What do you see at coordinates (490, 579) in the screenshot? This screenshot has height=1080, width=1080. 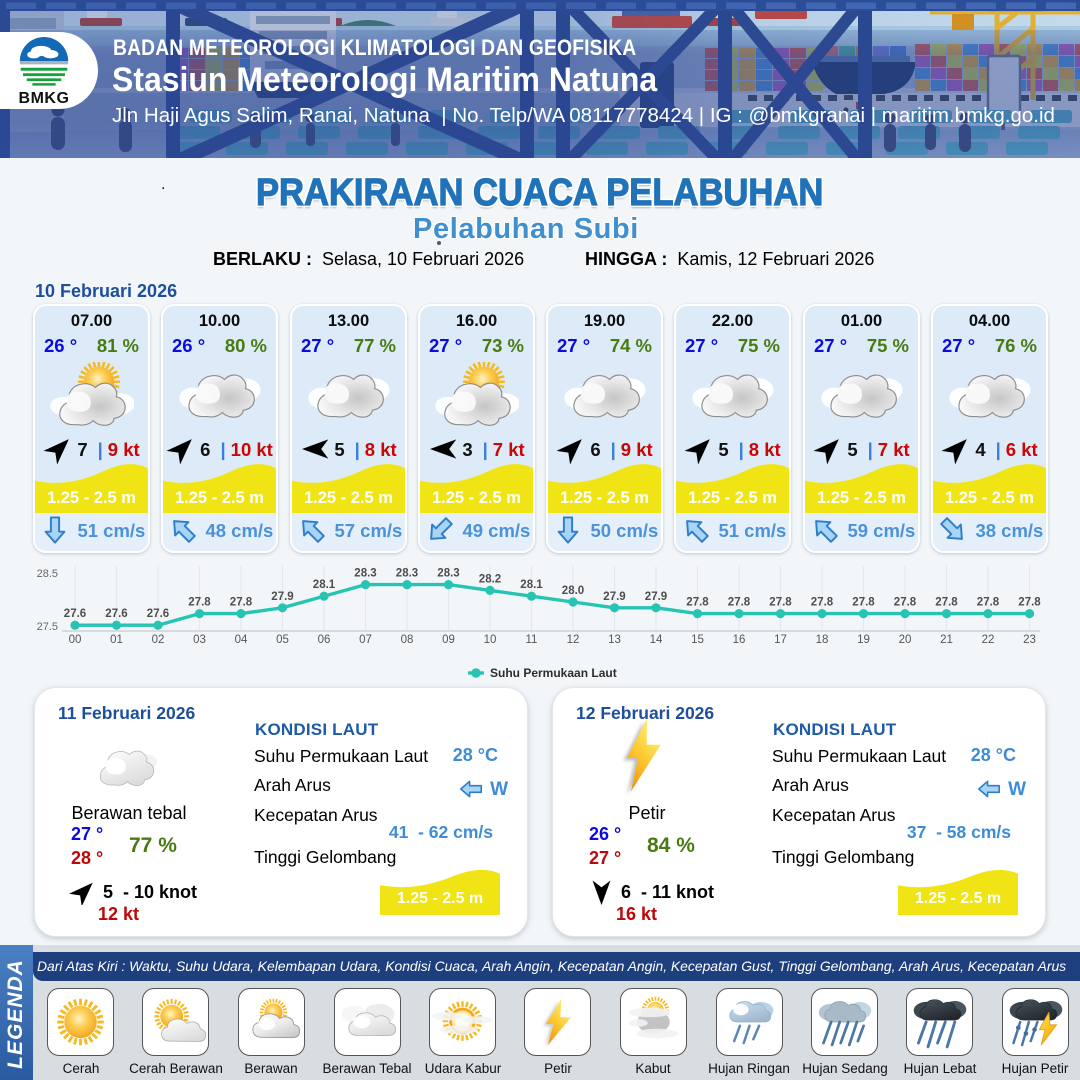 I see `svg-text: 28.2` at bounding box center [490, 579].